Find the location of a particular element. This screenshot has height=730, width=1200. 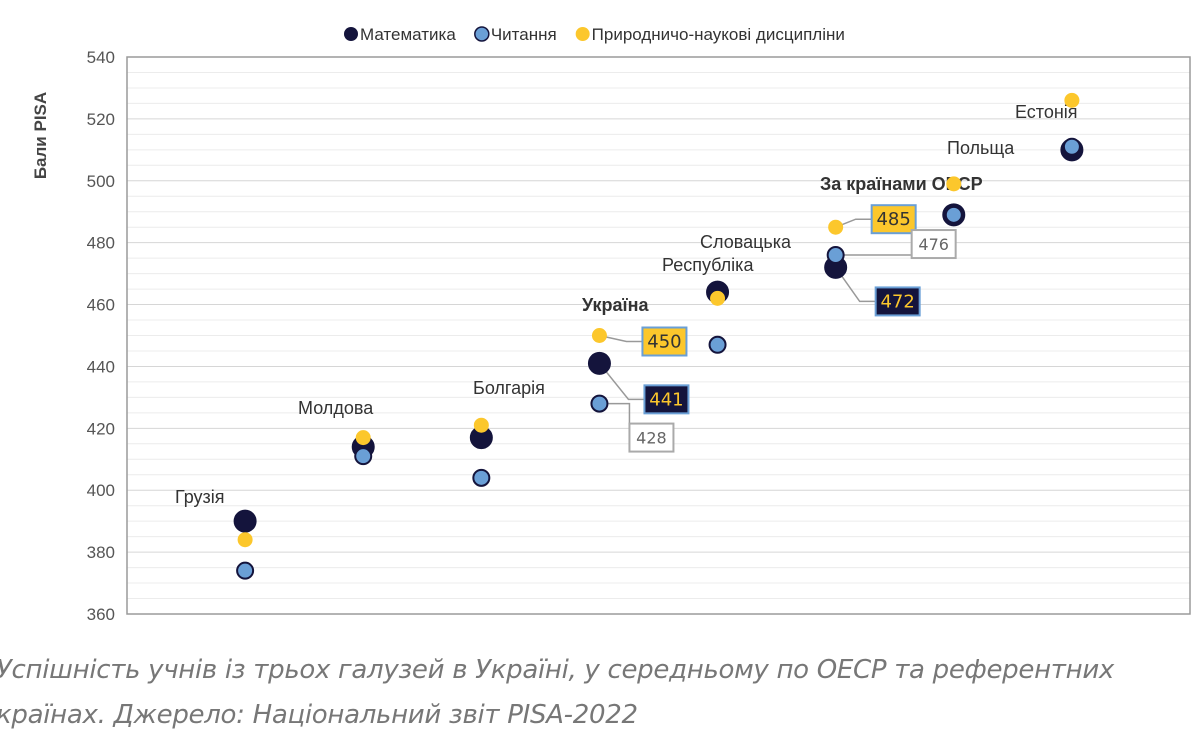

y-tick-label: 500 is located at coordinates (101, 181).